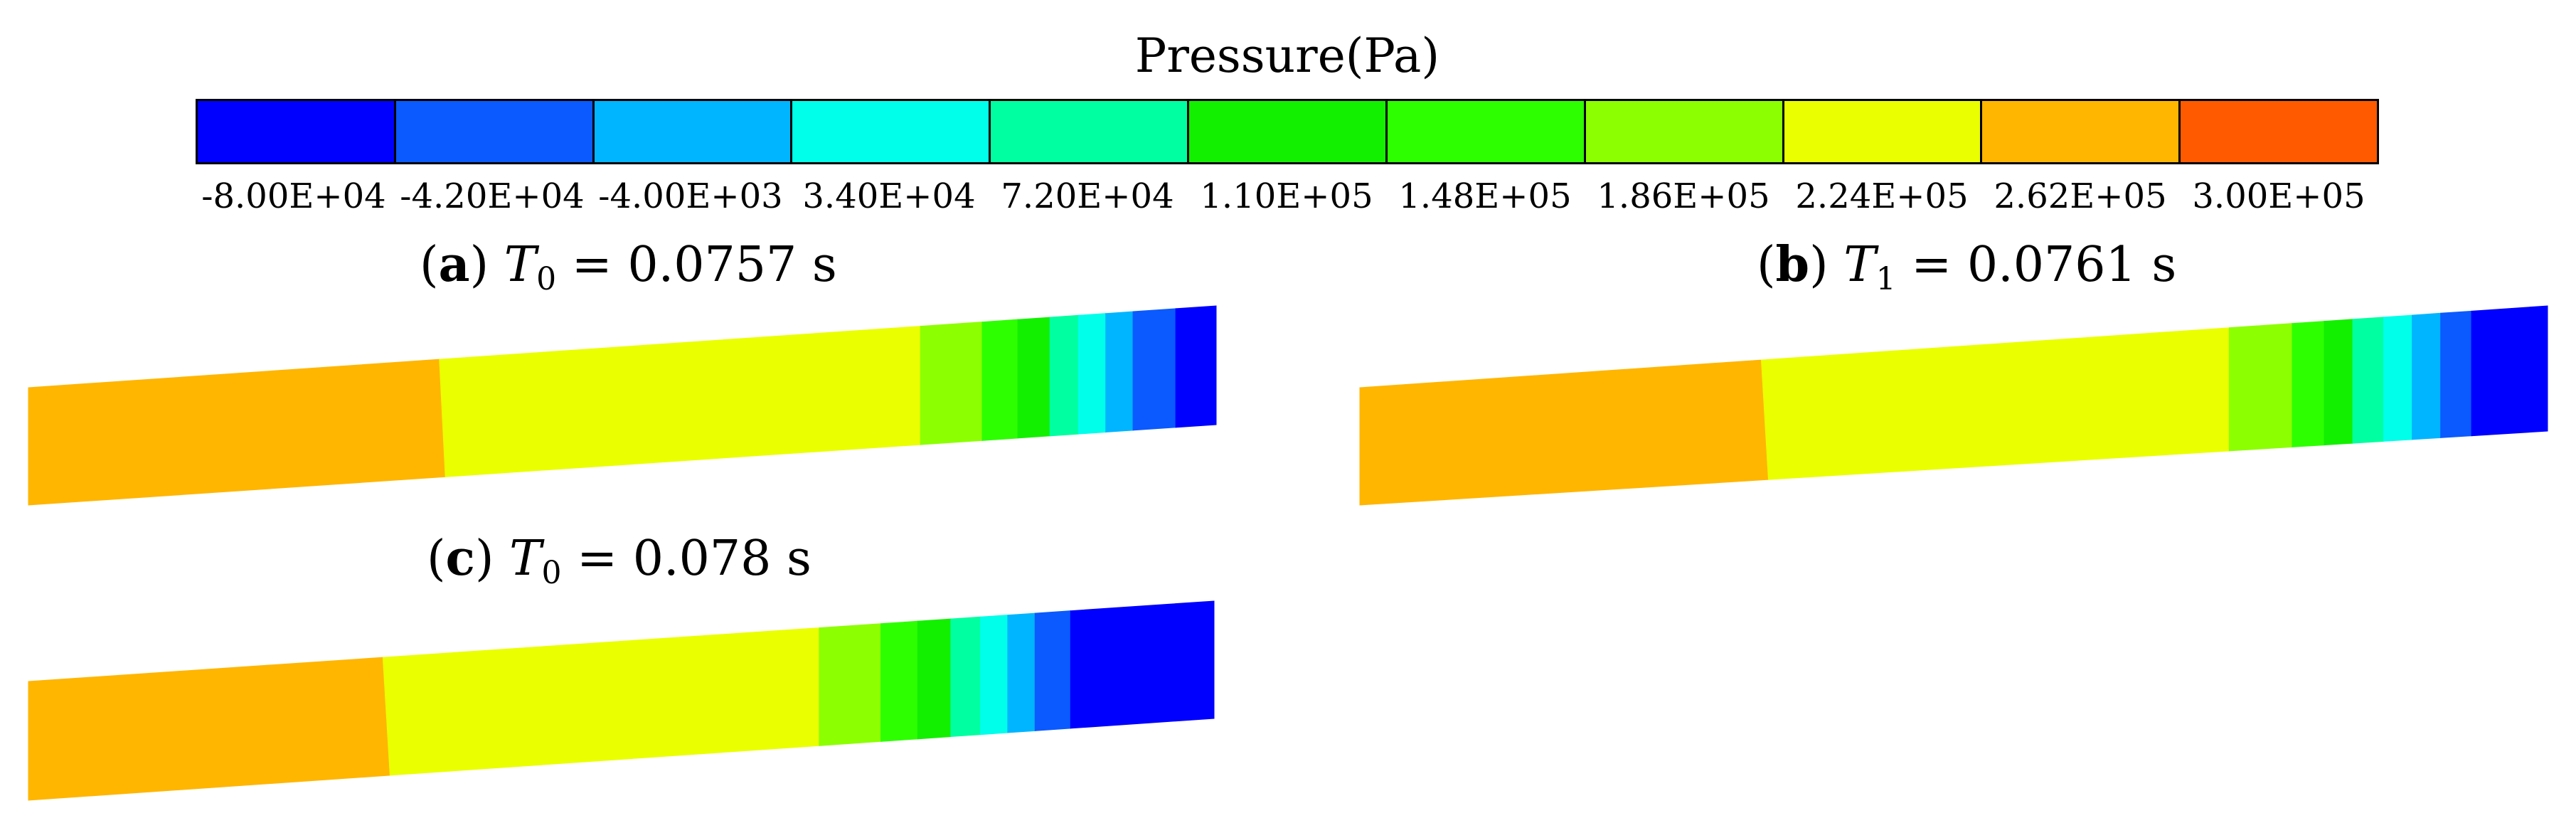 Image resolution: width=2576 pixels, height=823 pixels. I want to click on colorbar, so click(1287, 131).